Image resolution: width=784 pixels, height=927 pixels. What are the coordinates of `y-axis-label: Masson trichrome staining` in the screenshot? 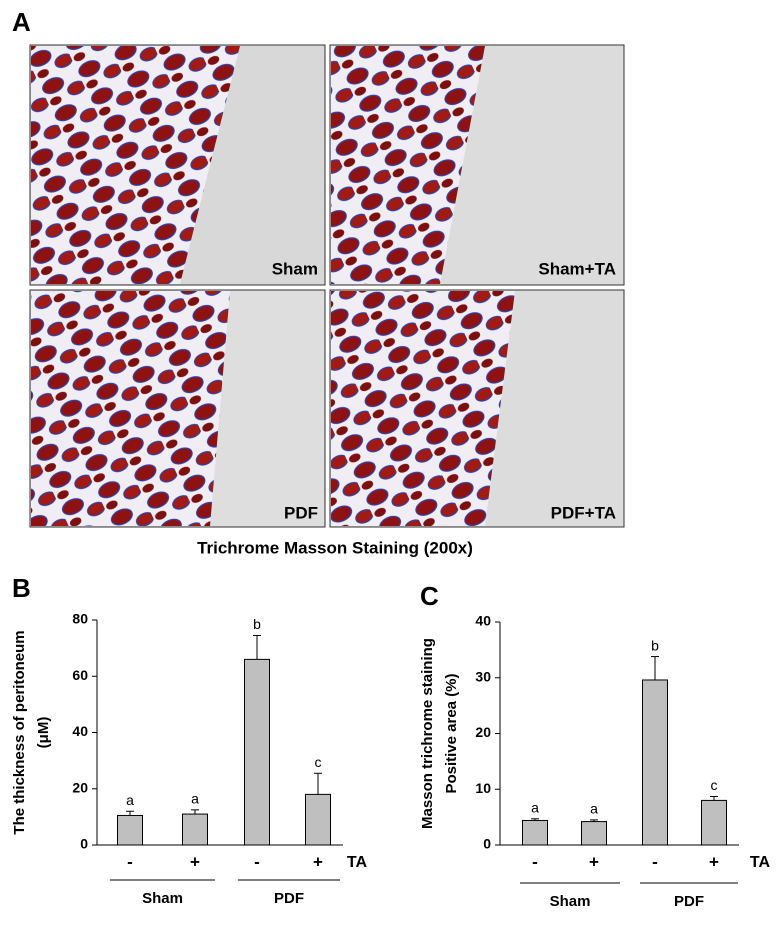 It's located at (427, 733).